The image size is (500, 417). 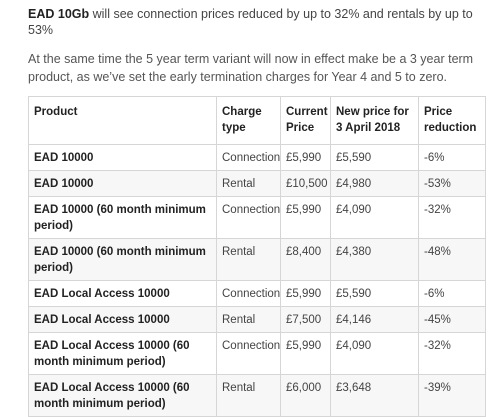 I want to click on cell-new-price: £4,980, so click(x=374, y=183).